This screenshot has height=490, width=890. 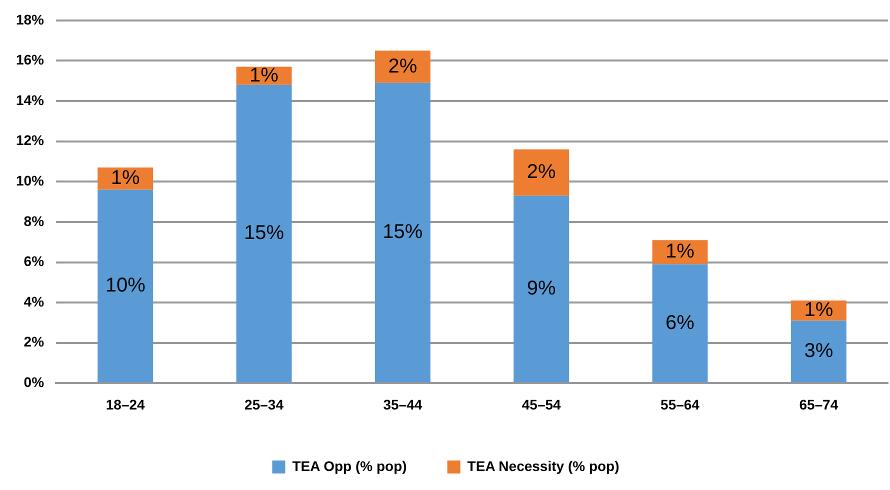 I want to click on x-tick-label: 55–64, so click(x=680, y=404).